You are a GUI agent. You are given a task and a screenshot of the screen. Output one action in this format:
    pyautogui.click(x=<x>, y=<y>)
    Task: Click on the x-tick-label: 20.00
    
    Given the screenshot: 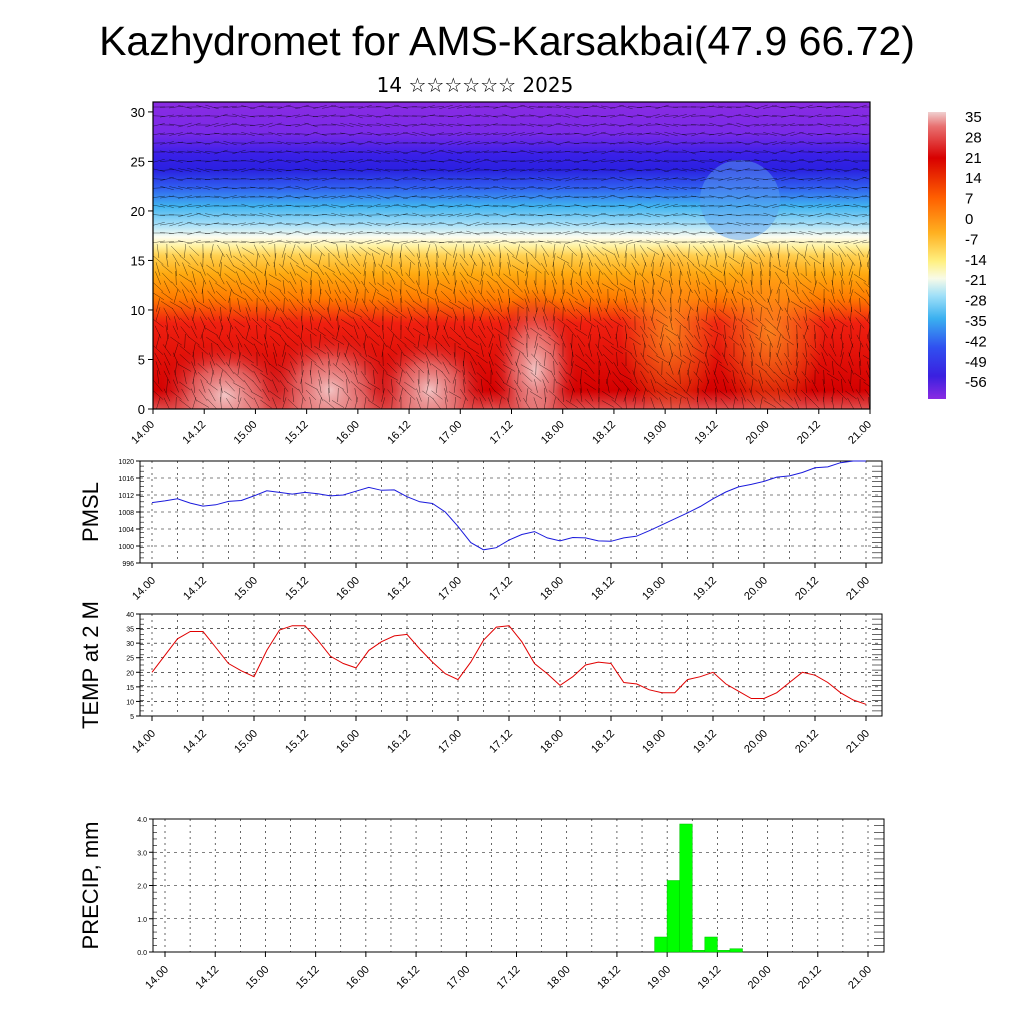 What is the action you would take?
    pyautogui.click(x=756, y=589)
    